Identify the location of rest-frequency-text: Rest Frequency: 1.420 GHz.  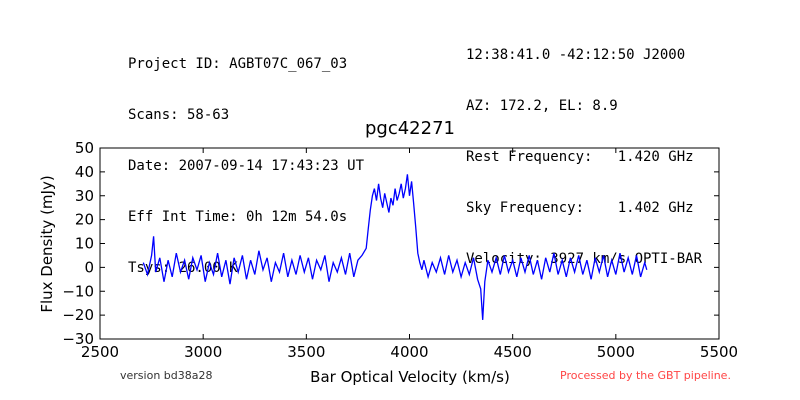
(580, 157).